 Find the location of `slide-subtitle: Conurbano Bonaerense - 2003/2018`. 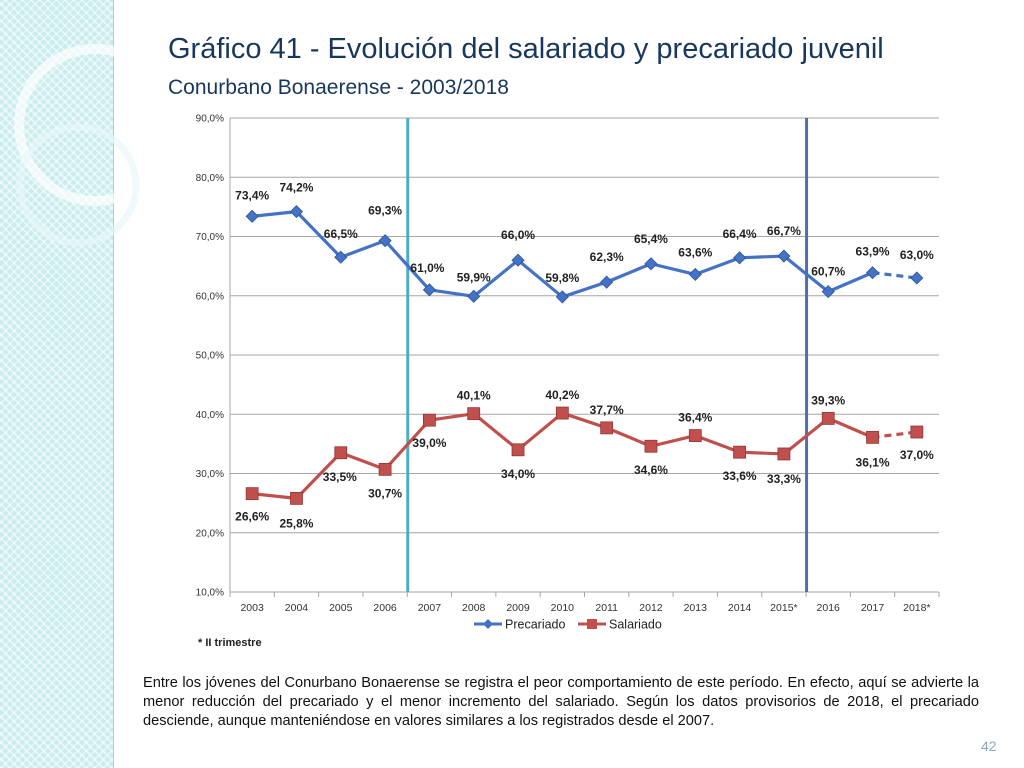

slide-subtitle: Conurbano Bonaerense - 2003/2018 is located at coordinates (338, 87).